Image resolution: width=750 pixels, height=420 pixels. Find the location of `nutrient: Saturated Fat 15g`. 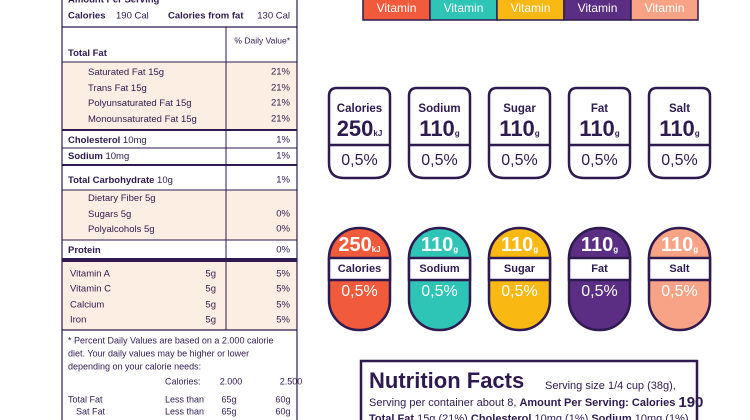

nutrient: Saturated Fat 15g is located at coordinates (126, 72).